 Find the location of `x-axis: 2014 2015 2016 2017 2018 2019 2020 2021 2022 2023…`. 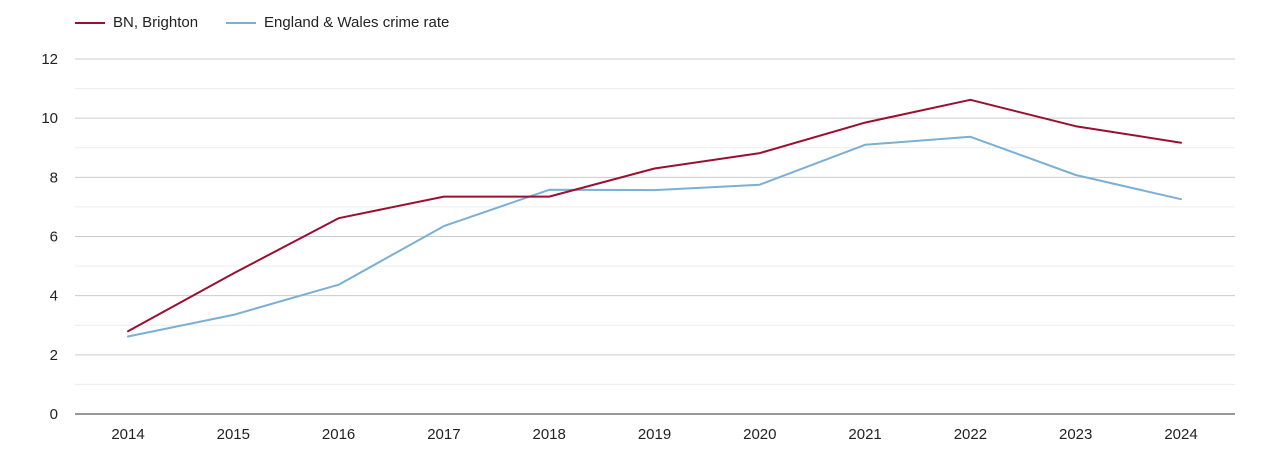

x-axis: 2014 2015 2016 2017 2018 2019 2020 2021 2022 2023… is located at coordinates (654, 434).